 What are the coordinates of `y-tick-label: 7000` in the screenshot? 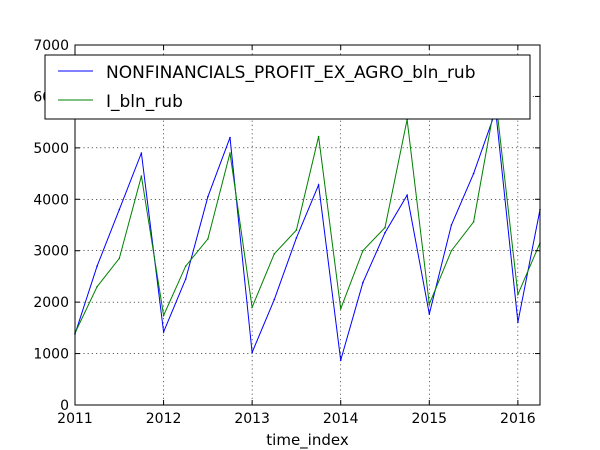 It's located at (51, 46).